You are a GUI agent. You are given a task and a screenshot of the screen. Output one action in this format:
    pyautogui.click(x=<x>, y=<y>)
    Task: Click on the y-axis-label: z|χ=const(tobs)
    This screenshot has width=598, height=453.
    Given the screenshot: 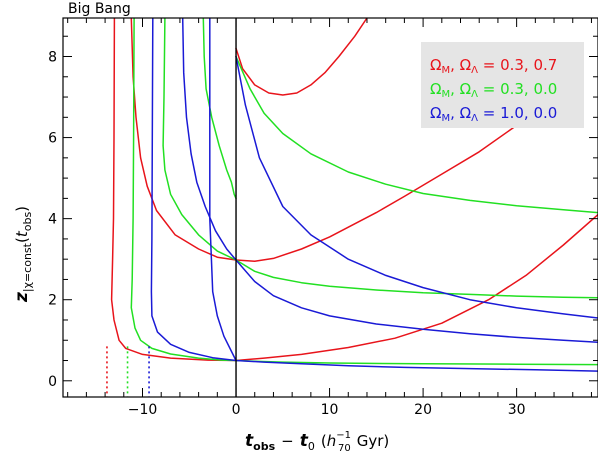 What is the action you would take?
    pyautogui.click(x=23, y=254)
    